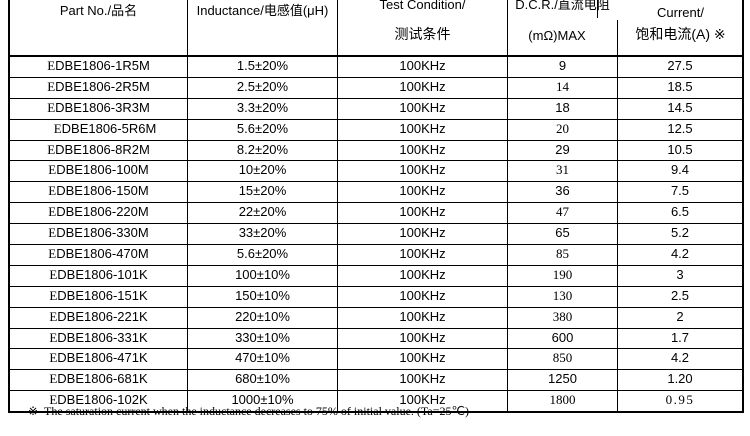 The height and width of the screenshot is (436, 750). What do you see at coordinates (422, 6) in the screenshot?
I see `header-test-condition-en: Test Condition/` at bounding box center [422, 6].